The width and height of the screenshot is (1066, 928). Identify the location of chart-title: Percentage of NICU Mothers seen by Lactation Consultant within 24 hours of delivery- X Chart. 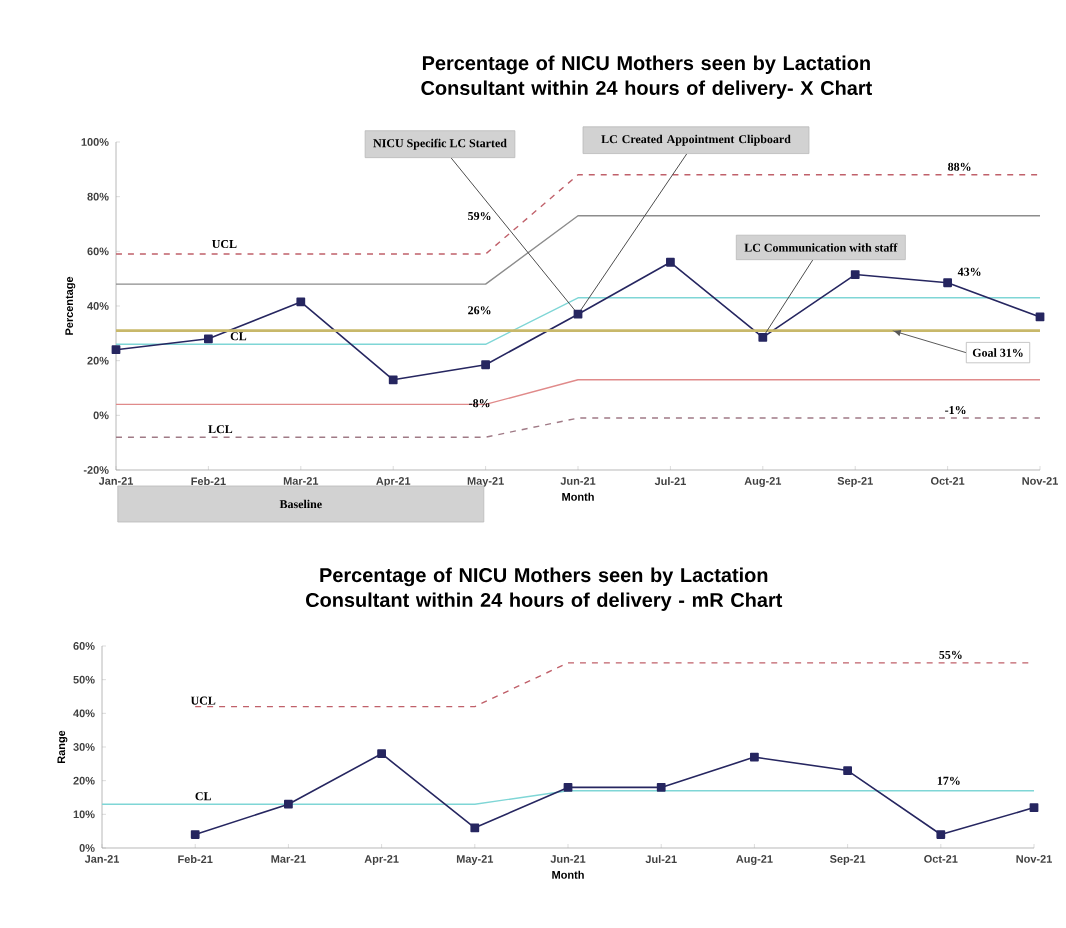
(646, 77).